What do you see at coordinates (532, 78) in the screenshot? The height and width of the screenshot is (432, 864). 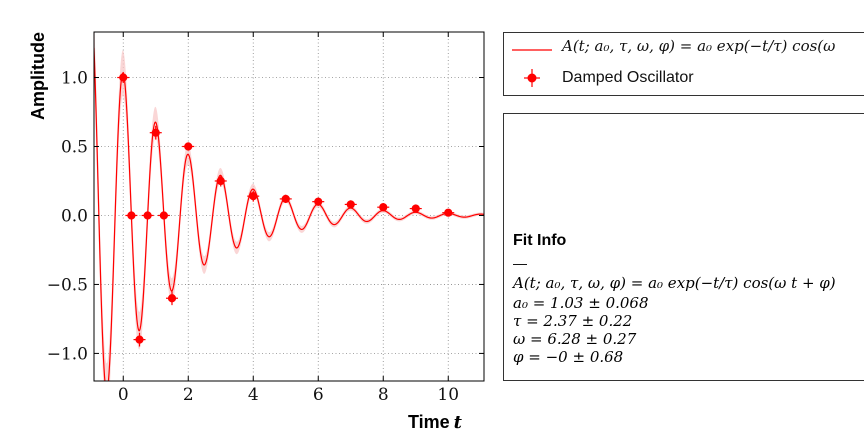 I see `legend-marker-swatch` at bounding box center [532, 78].